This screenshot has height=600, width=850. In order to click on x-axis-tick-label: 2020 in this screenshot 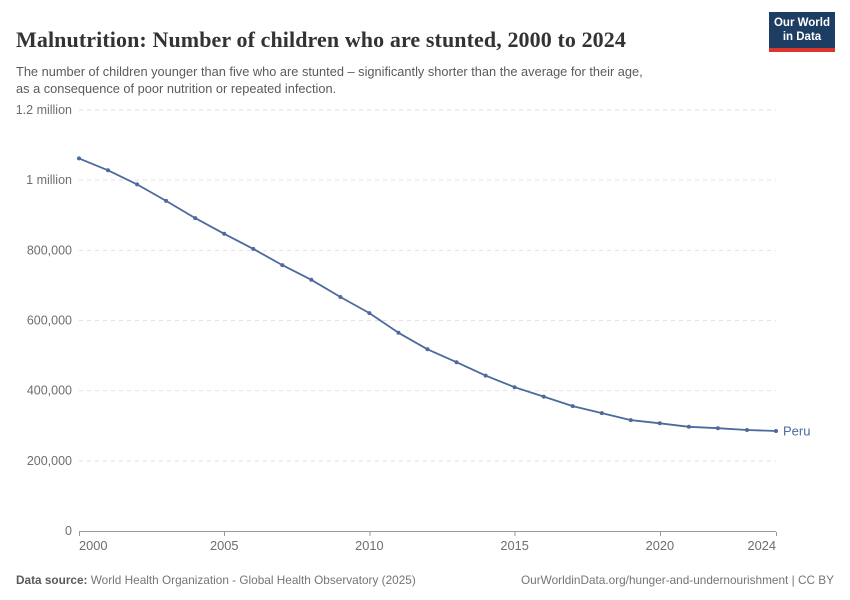, I will do `click(660, 545)`.